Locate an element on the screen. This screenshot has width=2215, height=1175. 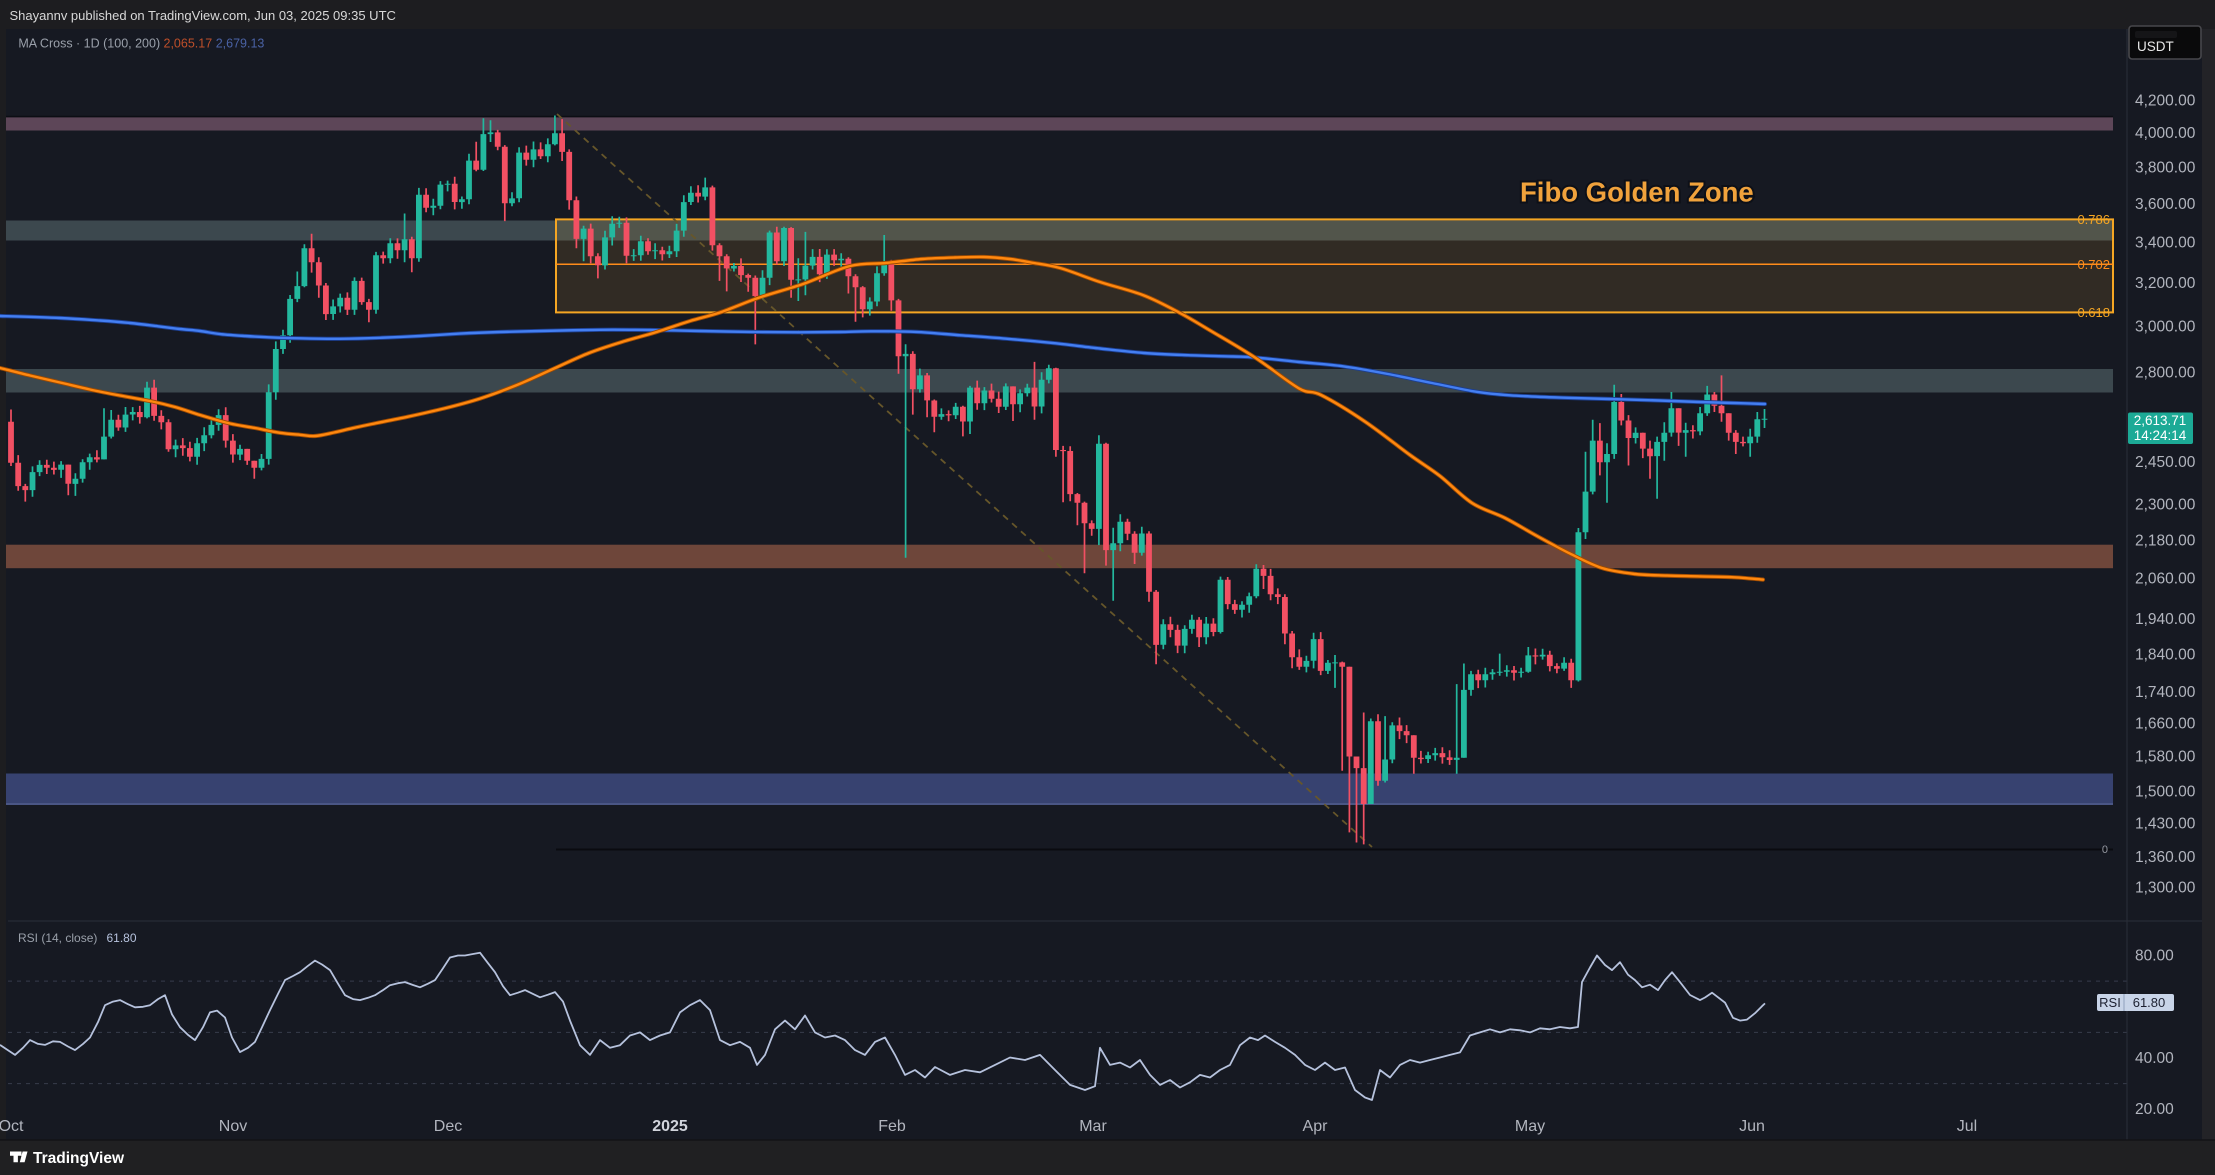
svg-text: 3,400.00 is located at coordinates (2165, 242).